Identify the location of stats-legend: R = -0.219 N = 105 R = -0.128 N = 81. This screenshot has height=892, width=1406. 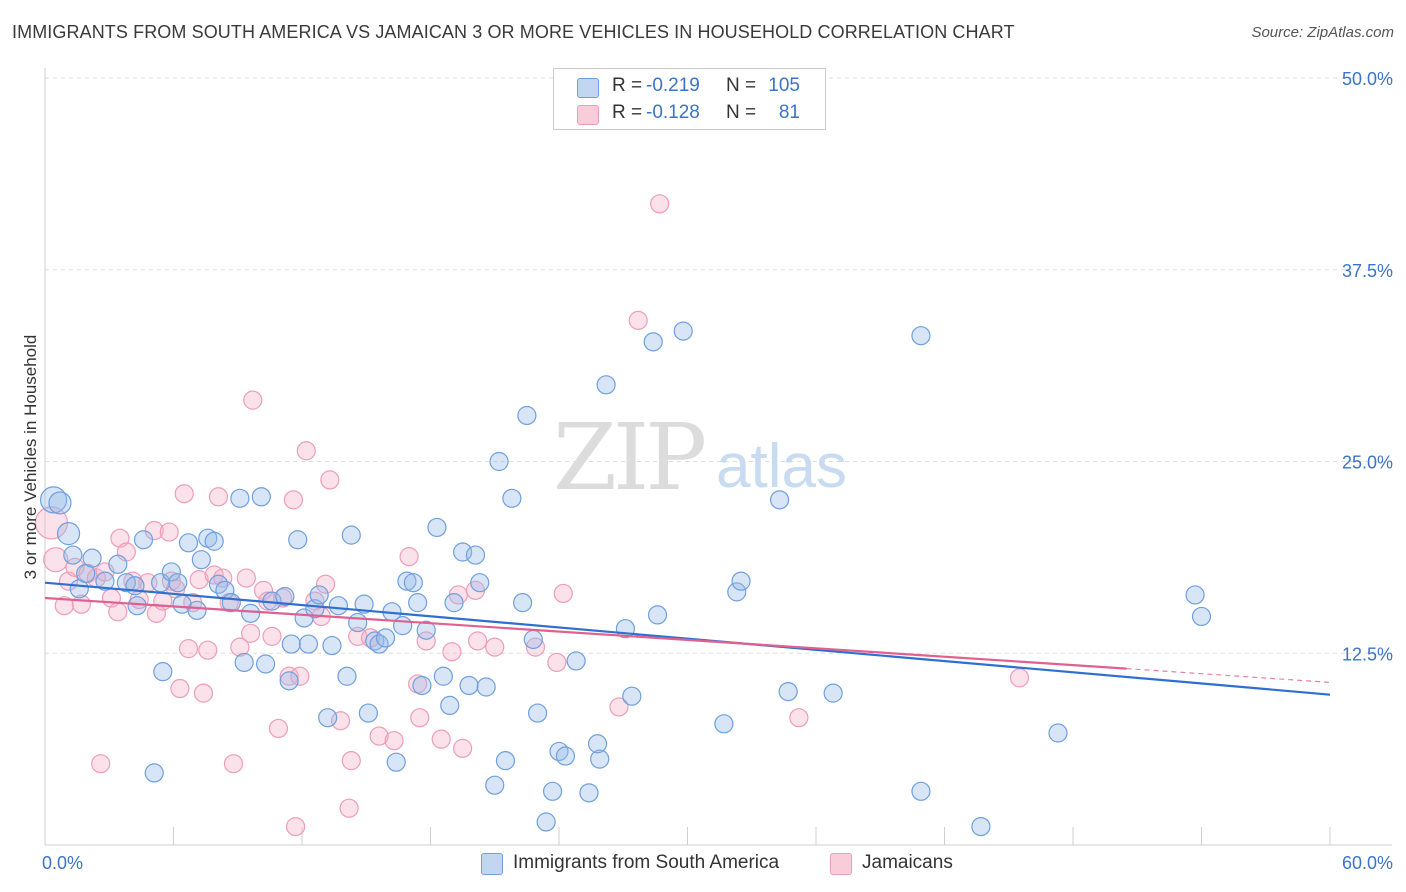
(689, 99).